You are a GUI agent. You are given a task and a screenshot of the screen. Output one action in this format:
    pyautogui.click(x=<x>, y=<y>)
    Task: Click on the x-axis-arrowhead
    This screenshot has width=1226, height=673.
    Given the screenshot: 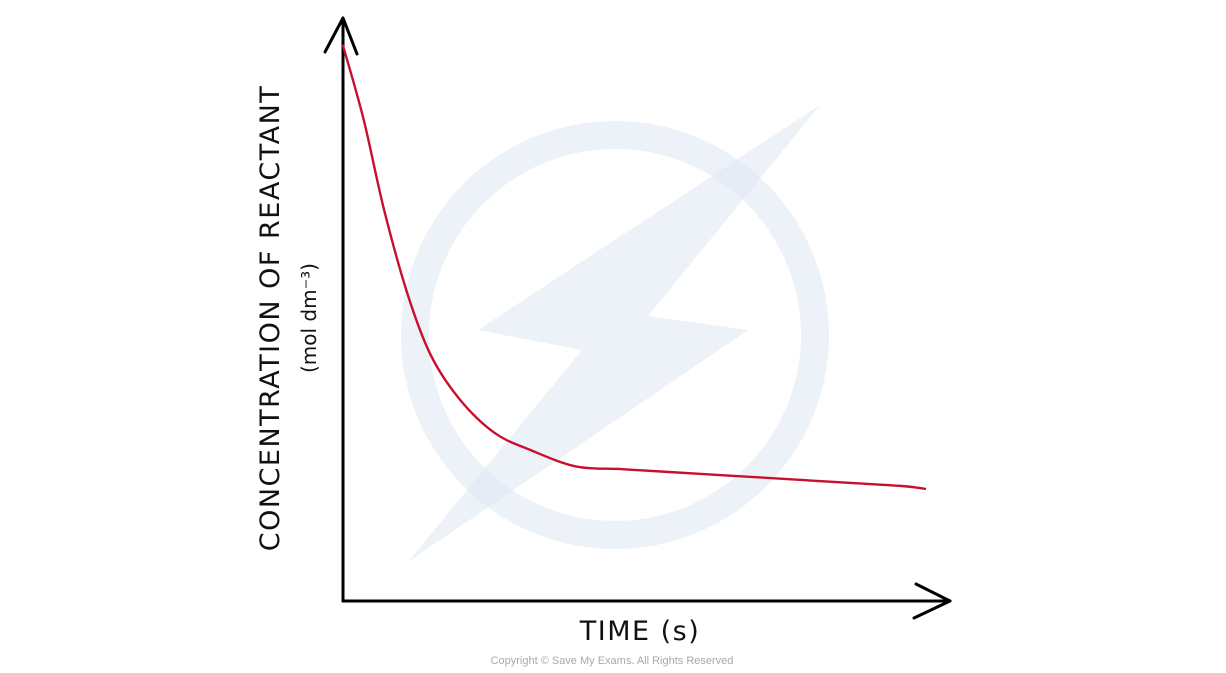 What is the action you would take?
    pyautogui.click(x=932, y=601)
    